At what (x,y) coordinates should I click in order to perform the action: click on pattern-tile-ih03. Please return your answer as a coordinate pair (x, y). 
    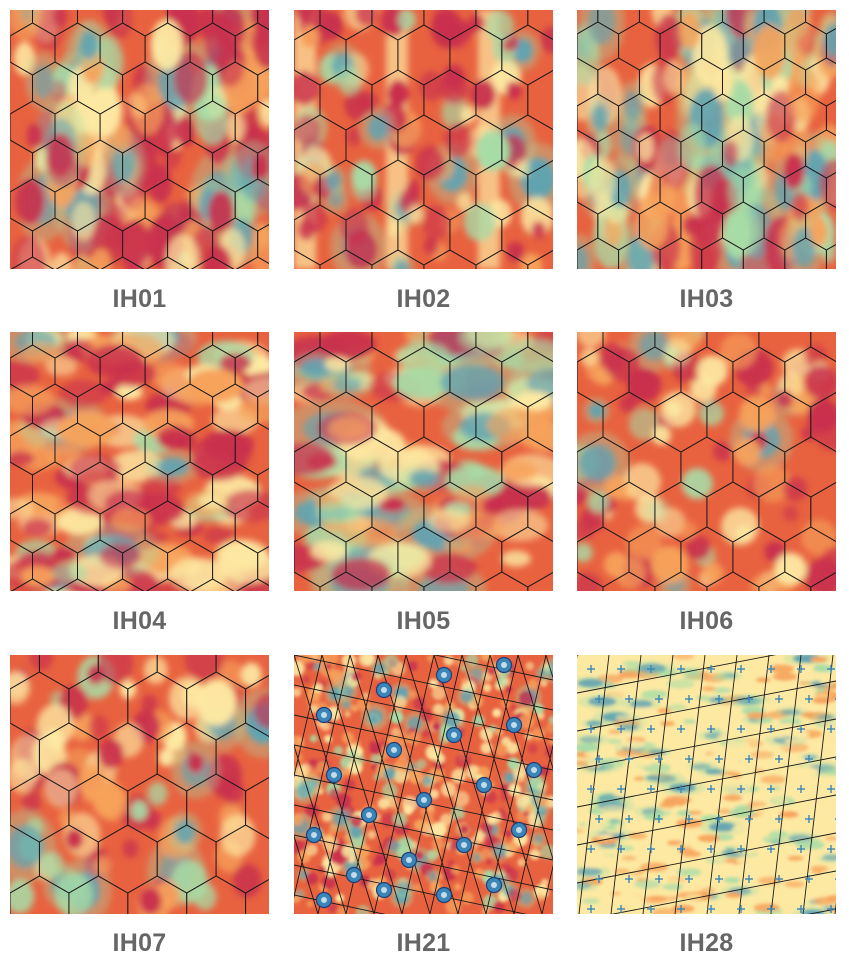
    Looking at the image, I should click on (706, 139).